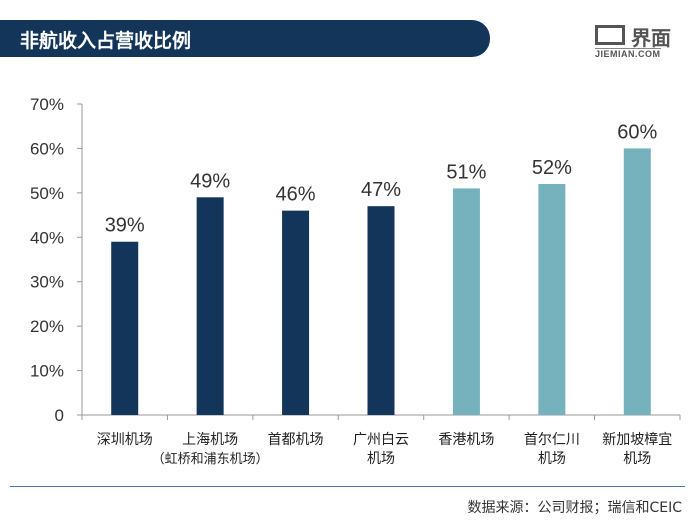 The image size is (700, 531). Describe the element at coordinates (47, 282) in the screenshot. I see `y-tick-label: 30%` at that location.